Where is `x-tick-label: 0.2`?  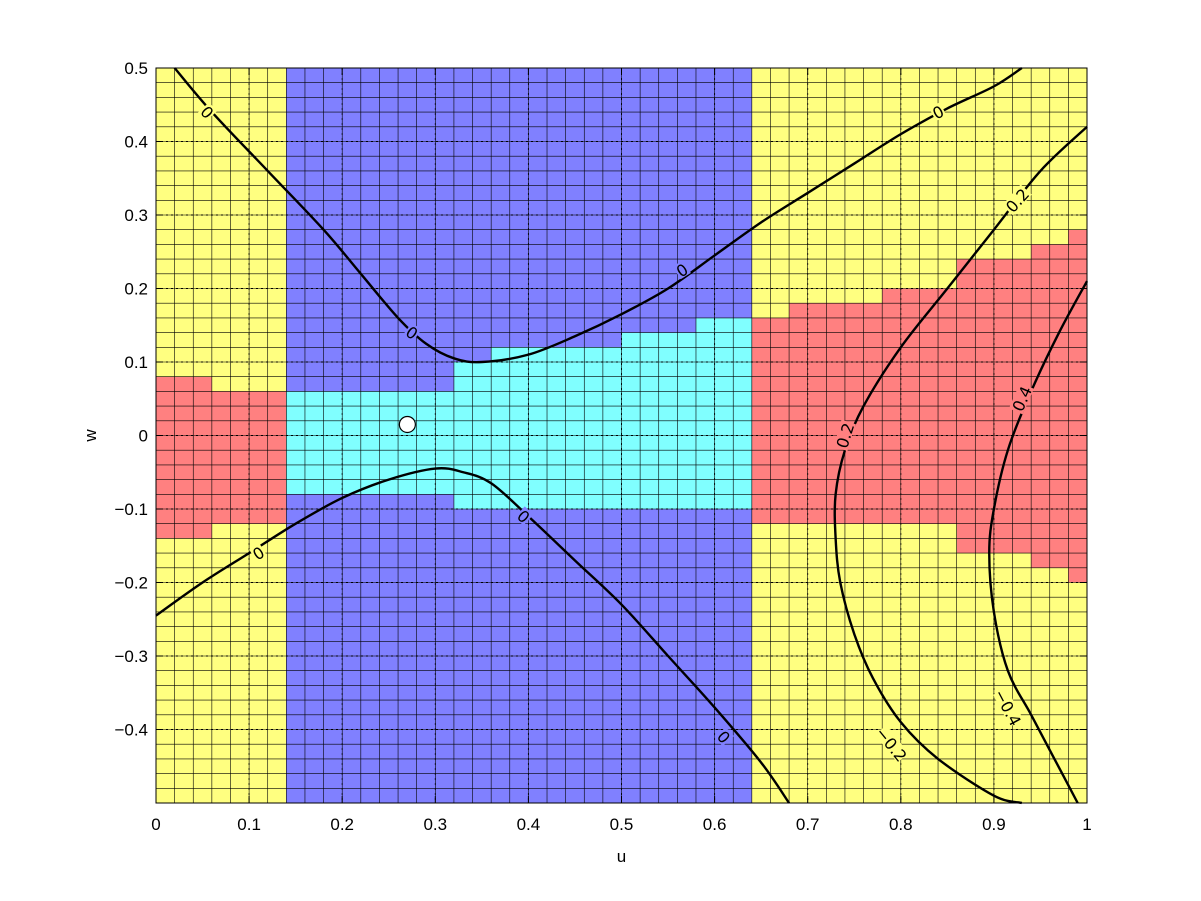 x-tick-label: 0.2 is located at coordinates (342, 824).